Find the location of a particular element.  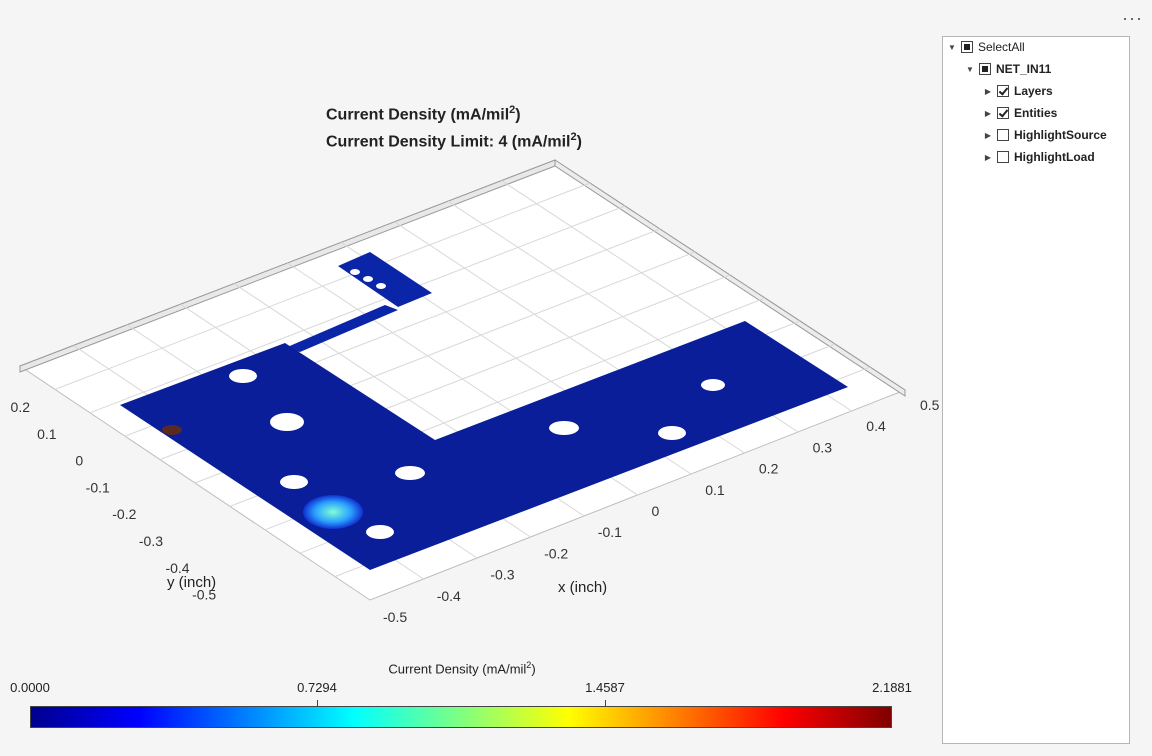

colorbar-tick-label: 2.1881 is located at coordinates (892, 687).